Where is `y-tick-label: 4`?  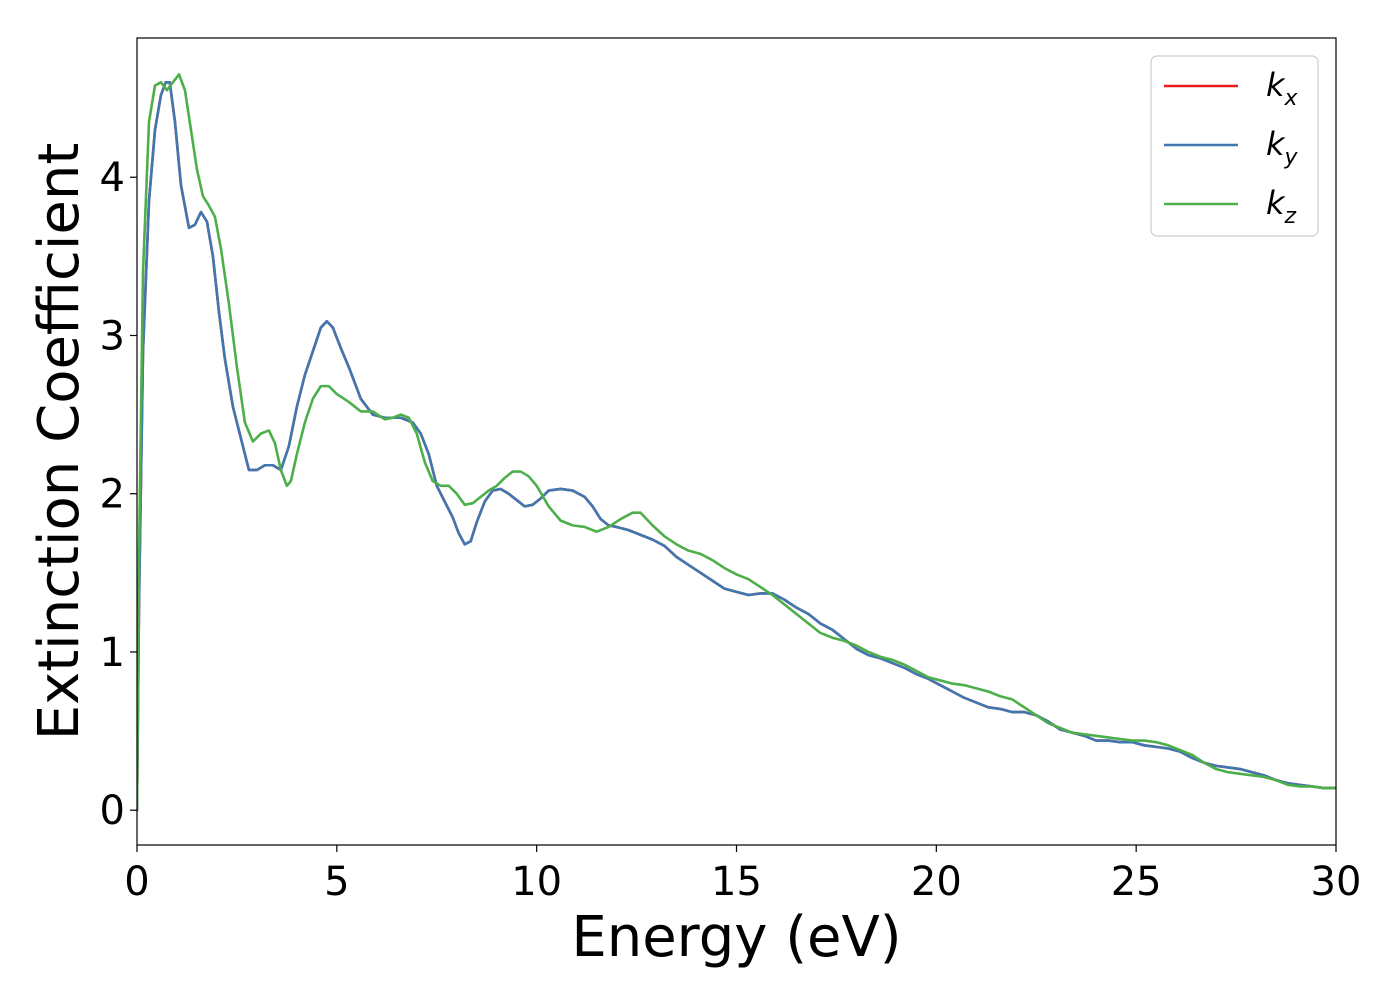
y-tick-label: 4 is located at coordinates (112, 178).